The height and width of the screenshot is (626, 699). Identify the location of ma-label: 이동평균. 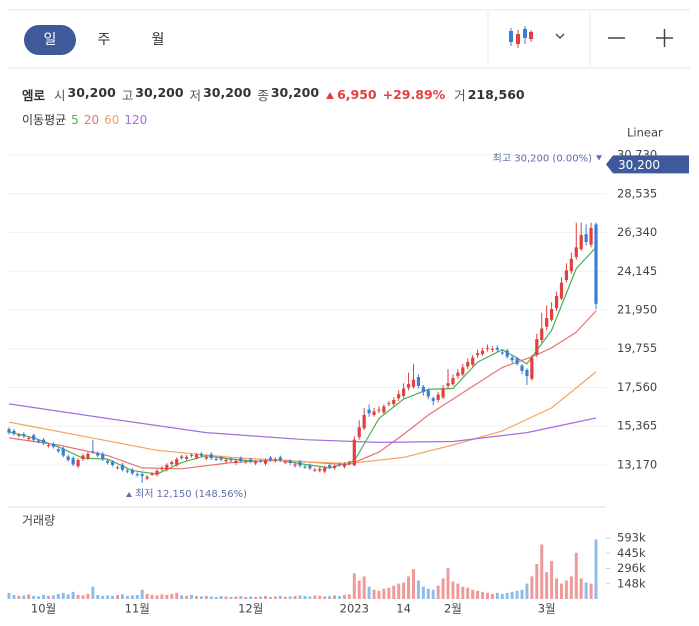
(44, 120).